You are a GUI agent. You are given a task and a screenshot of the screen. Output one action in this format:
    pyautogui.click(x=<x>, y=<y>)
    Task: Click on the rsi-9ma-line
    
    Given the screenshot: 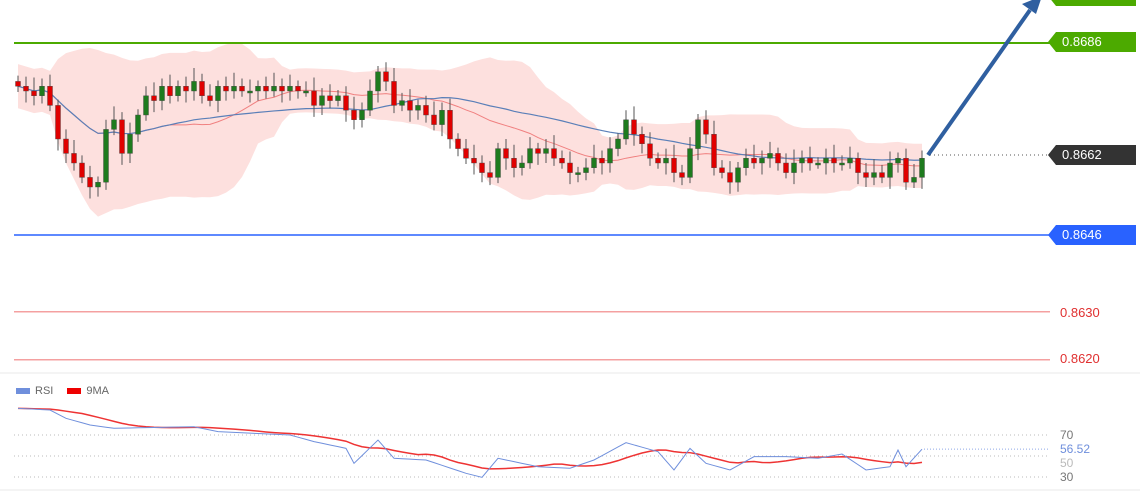 What is the action you would take?
    pyautogui.click(x=470, y=438)
    